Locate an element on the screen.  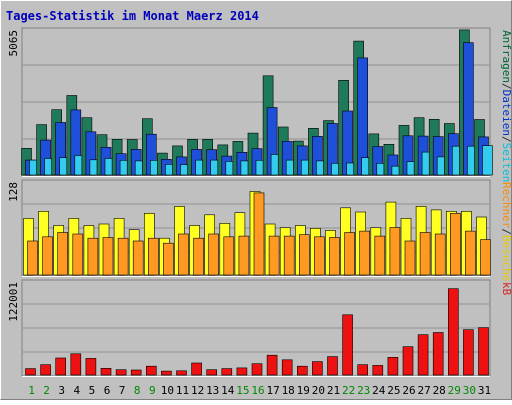
x-tick-label: 10 is located at coordinates (167, 390).